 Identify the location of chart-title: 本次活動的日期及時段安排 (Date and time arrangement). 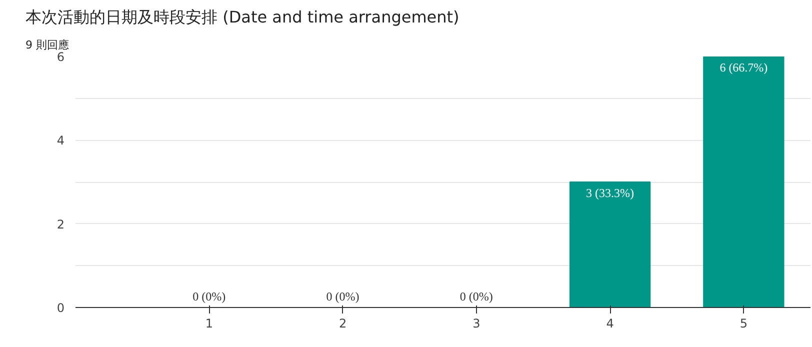
(243, 17).